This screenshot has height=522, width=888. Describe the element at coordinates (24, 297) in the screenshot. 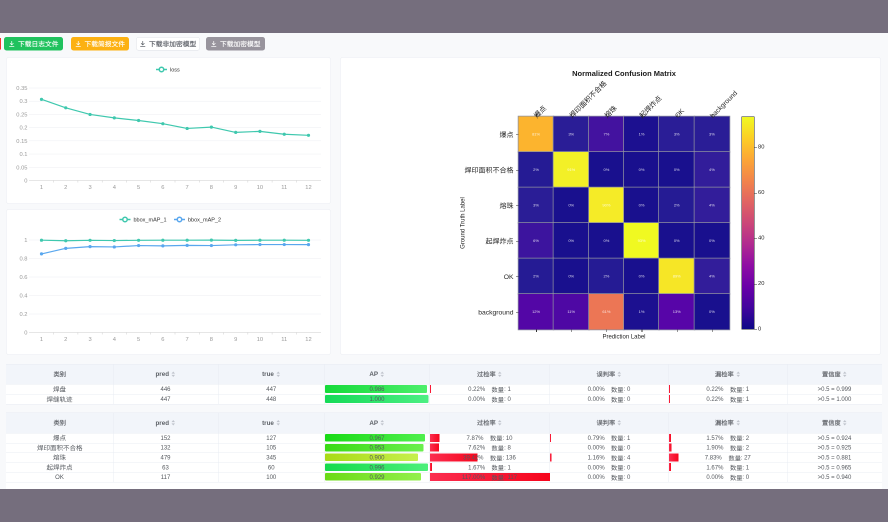

I see `svg-text: 0.4` at that location.